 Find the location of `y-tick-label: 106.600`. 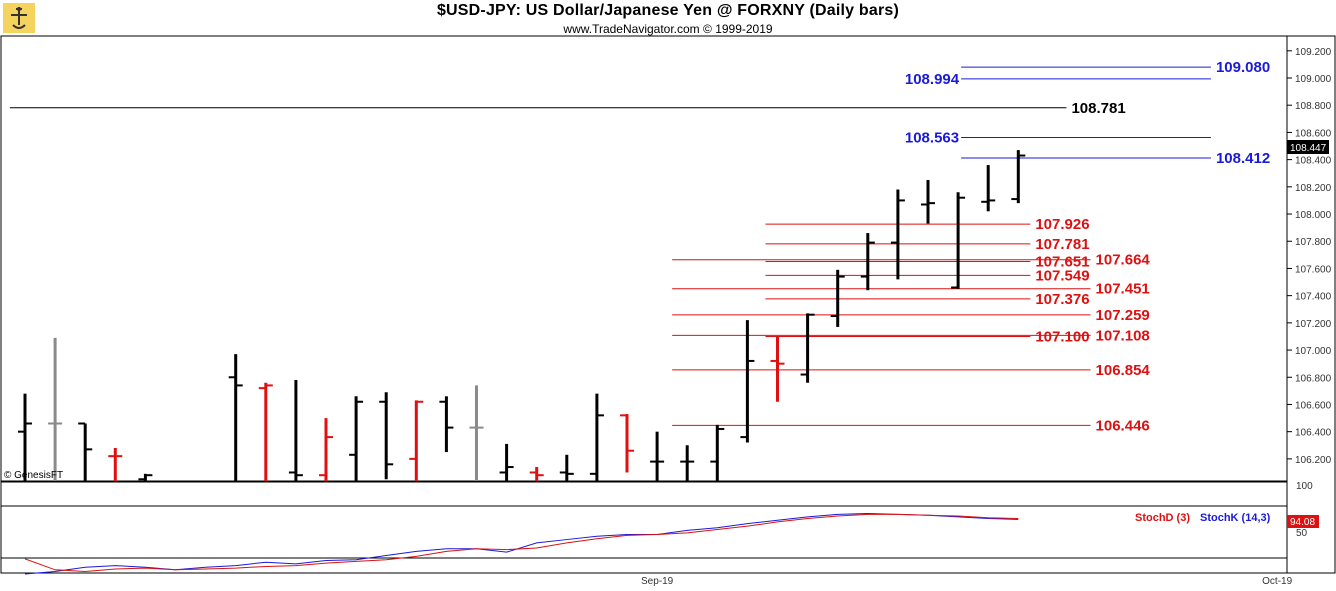

y-tick-label: 106.600 is located at coordinates (1313, 405).